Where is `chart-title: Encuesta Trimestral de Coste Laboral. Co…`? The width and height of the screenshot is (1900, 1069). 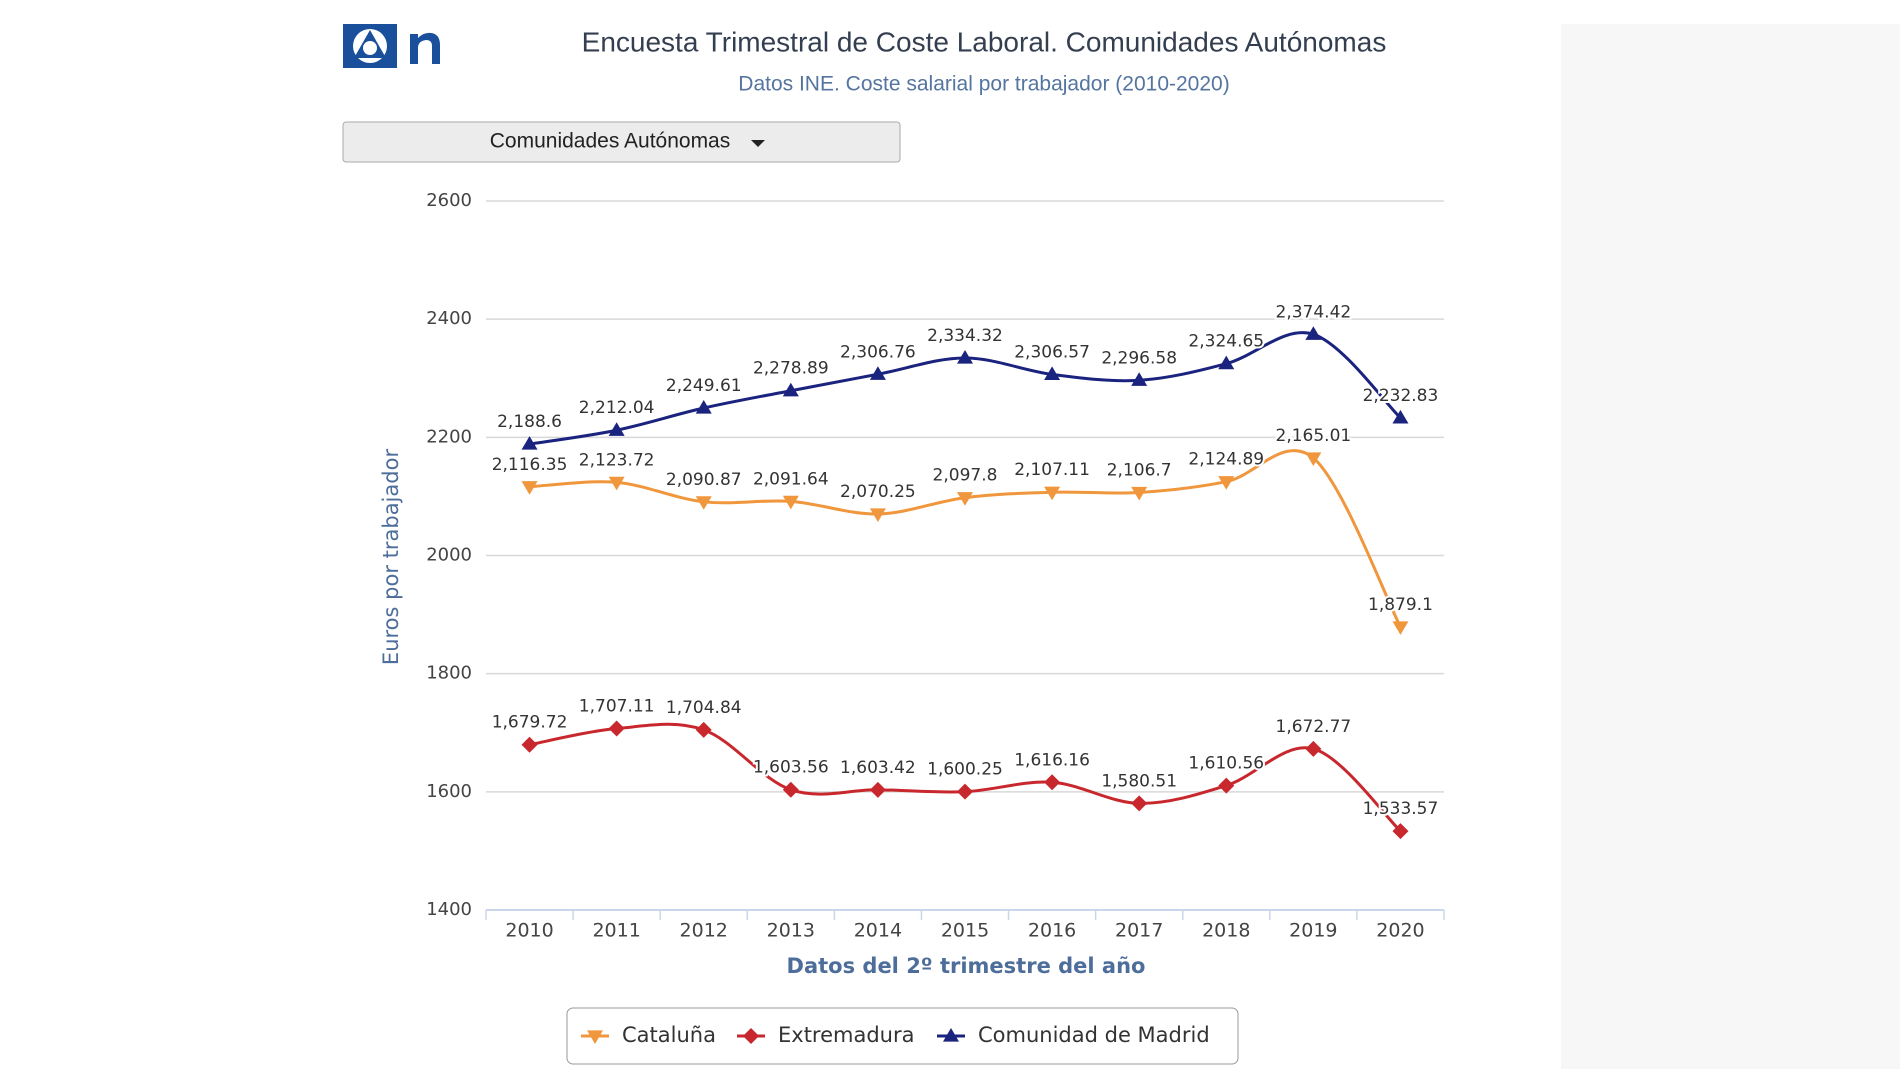
chart-title: Encuesta Trimestral de Coste Laboral. Co… is located at coordinates (984, 41).